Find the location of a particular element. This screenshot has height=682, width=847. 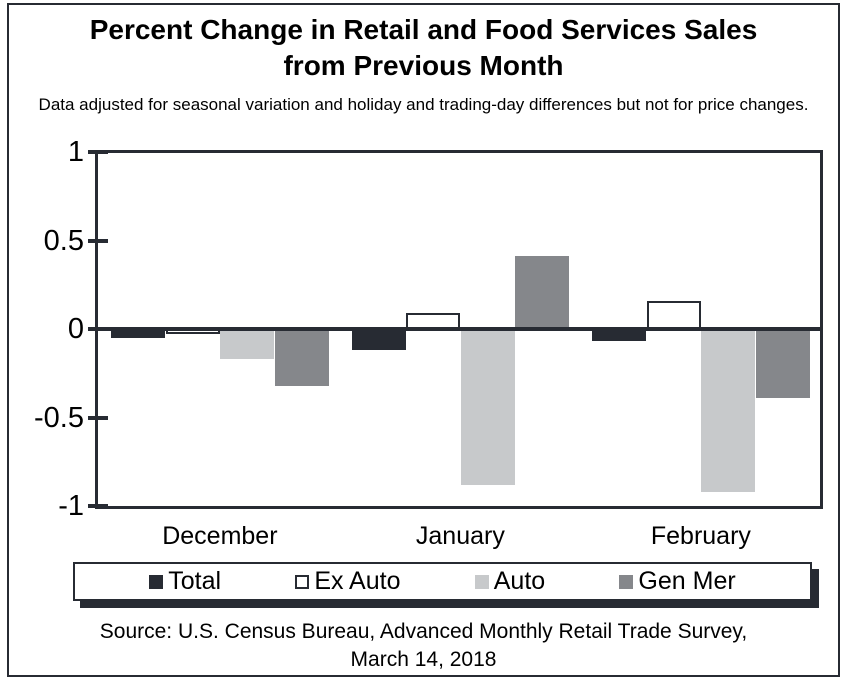

legend-entry-ex-auto: Ex Auto is located at coordinates (347, 581).